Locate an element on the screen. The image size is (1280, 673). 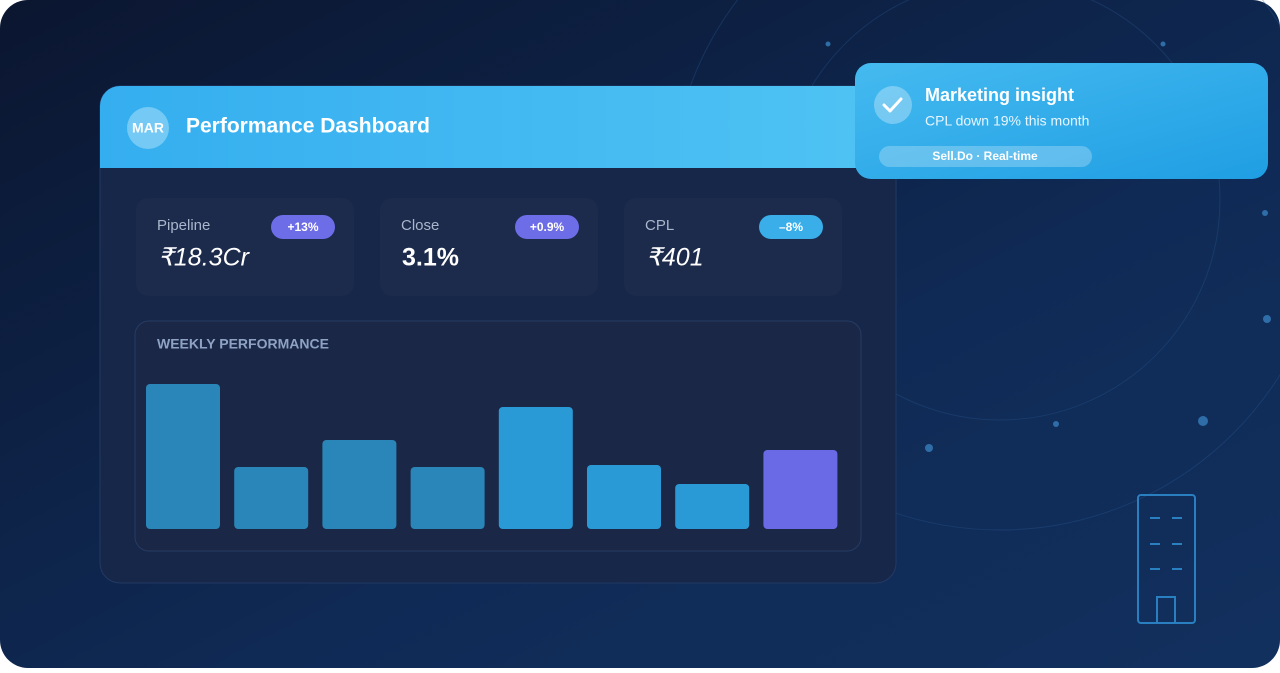
notification-message: CPL down 19% this month is located at coordinates (1007, 121).